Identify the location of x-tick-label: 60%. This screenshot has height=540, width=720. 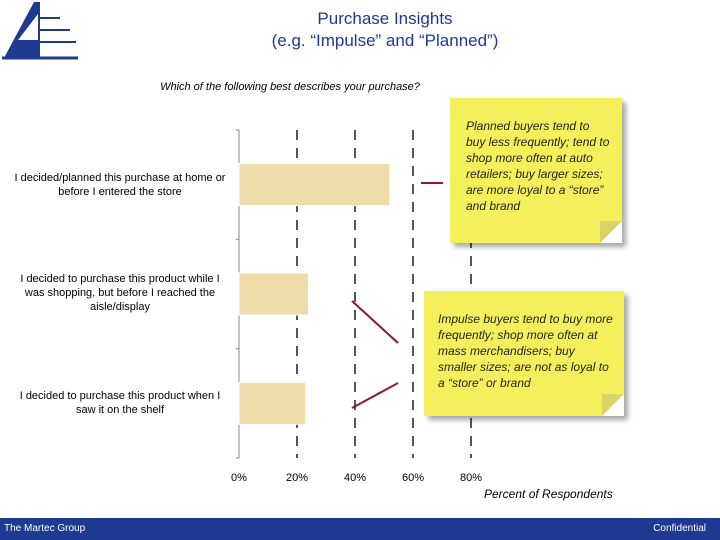
(413, 478).